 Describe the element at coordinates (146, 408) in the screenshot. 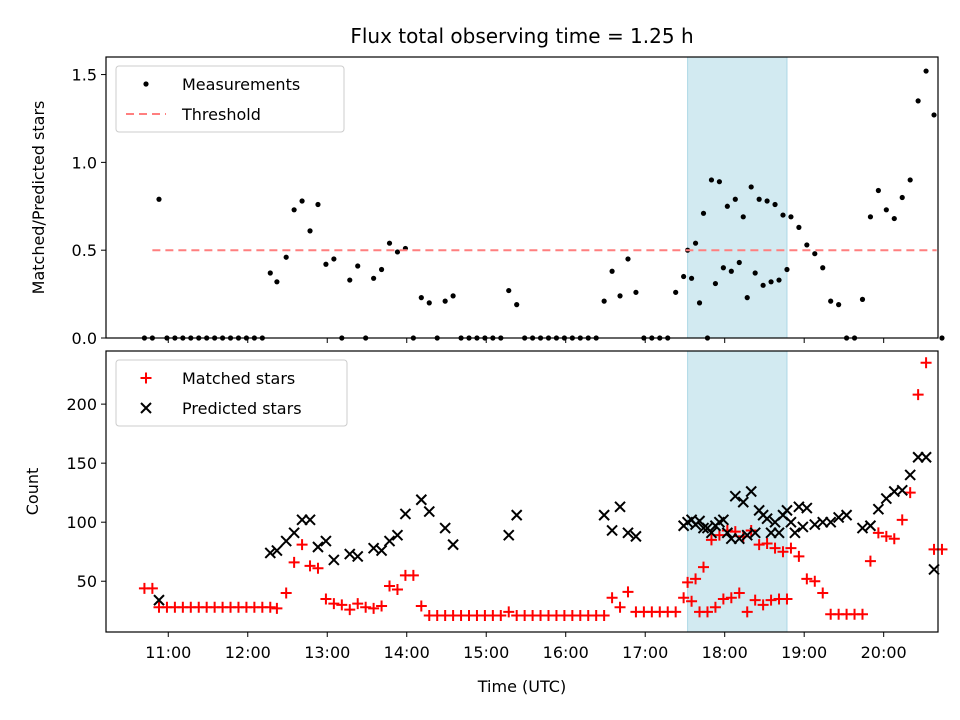

I see `legend-x-marker` at that location.